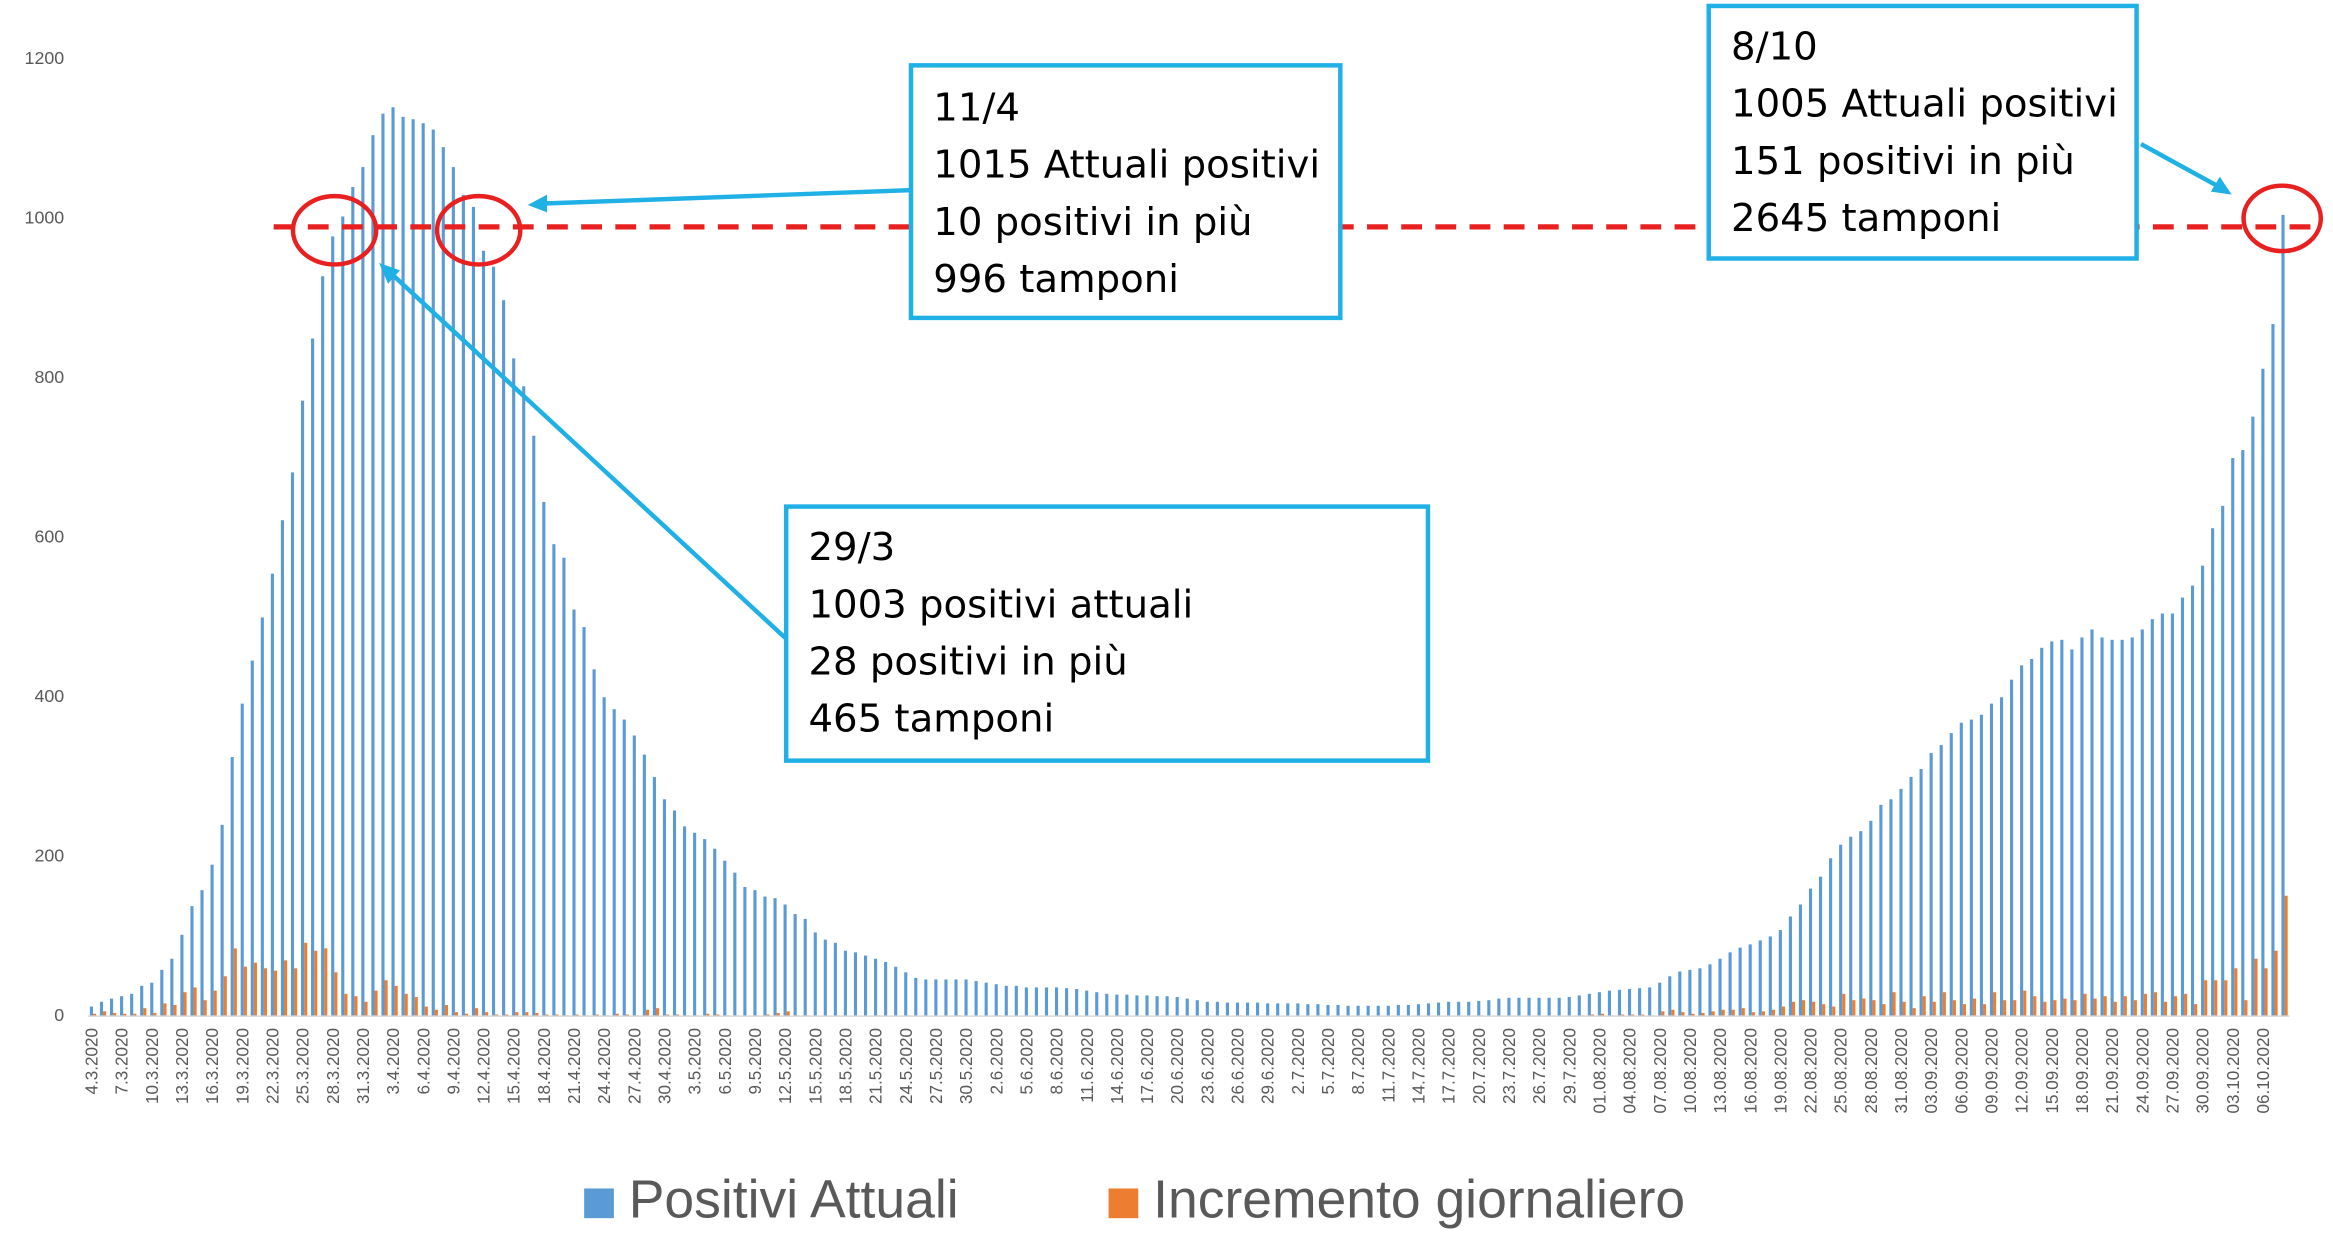 The width and height of the screenshot is (2333, 1236). What do you see at coordinates (1780, 1070) in the screenshot?
I see `x-tick-label: 19.08.2020` at bounding box center [1780, 1070].